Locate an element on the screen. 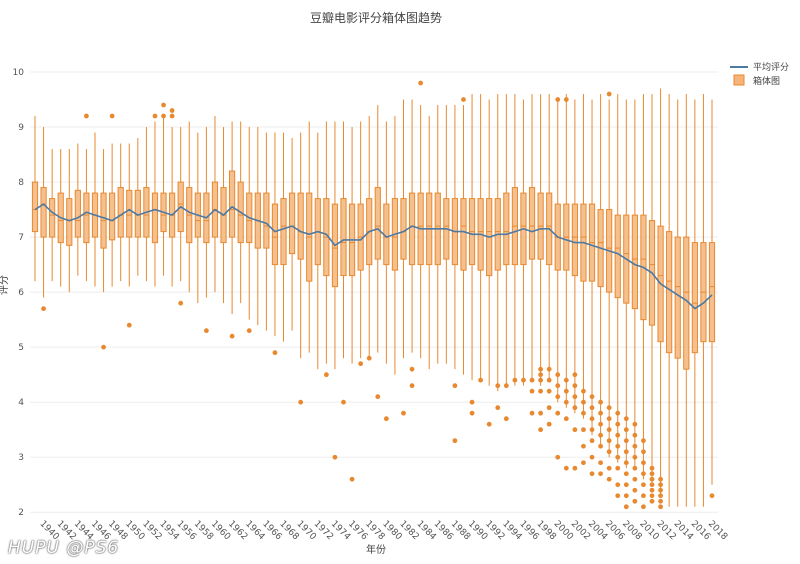  legend-label-box: 箱体图 is located at coordinates (766, 81).